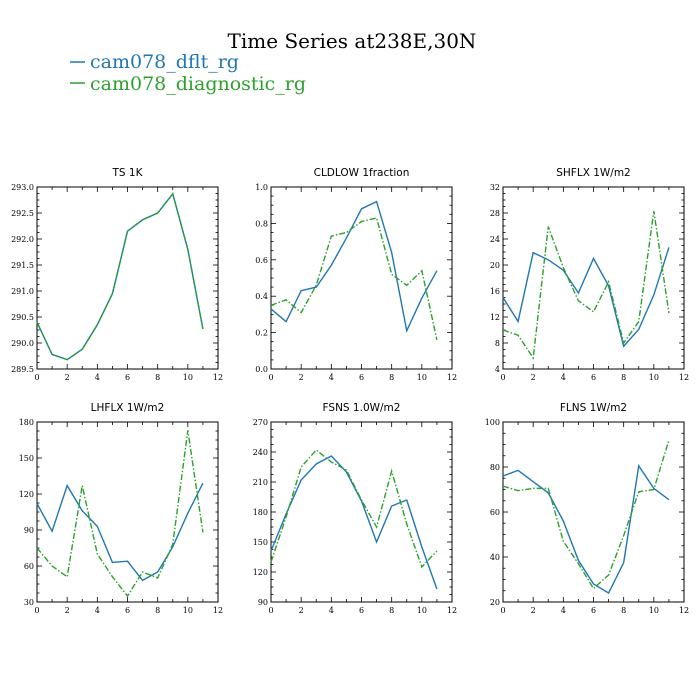 The height and width of the screenshot is (700, 700). I want to click on y-tick-label: 291.5, so click(22, 265).